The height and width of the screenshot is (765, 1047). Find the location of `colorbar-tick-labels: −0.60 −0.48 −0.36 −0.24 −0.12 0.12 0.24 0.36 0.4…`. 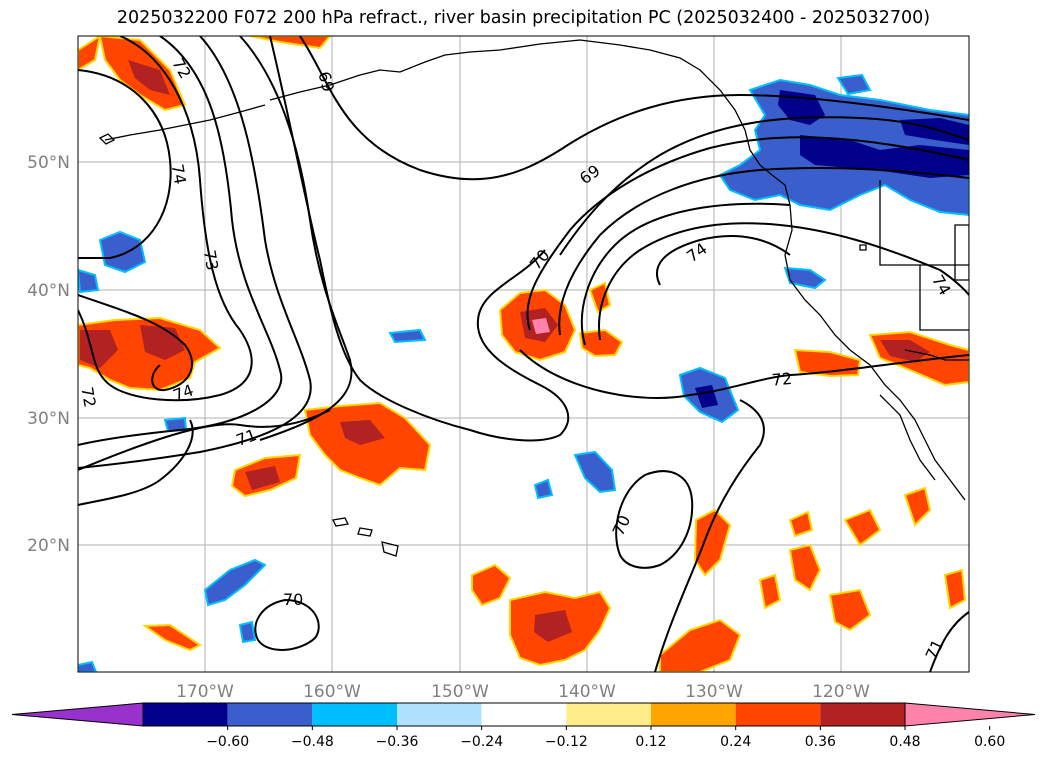

colorbar-tick-labels: −0.60 −0.48 −0.36 −0.24 −0.12 0.12 0.24 0.36 0.4… is located at coordinates (605, 738).